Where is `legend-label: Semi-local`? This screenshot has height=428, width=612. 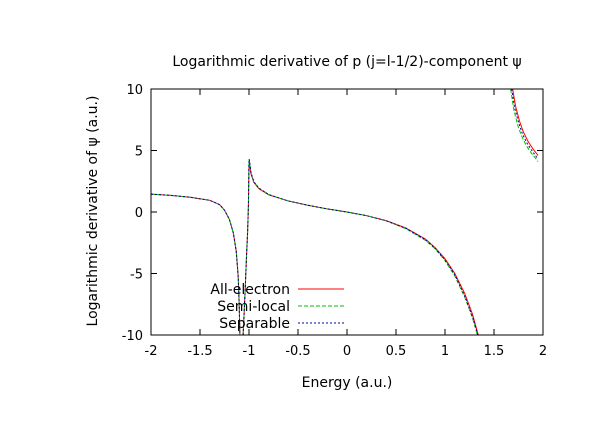 legend-label: Semi-local is located at coordinates (253, 307).